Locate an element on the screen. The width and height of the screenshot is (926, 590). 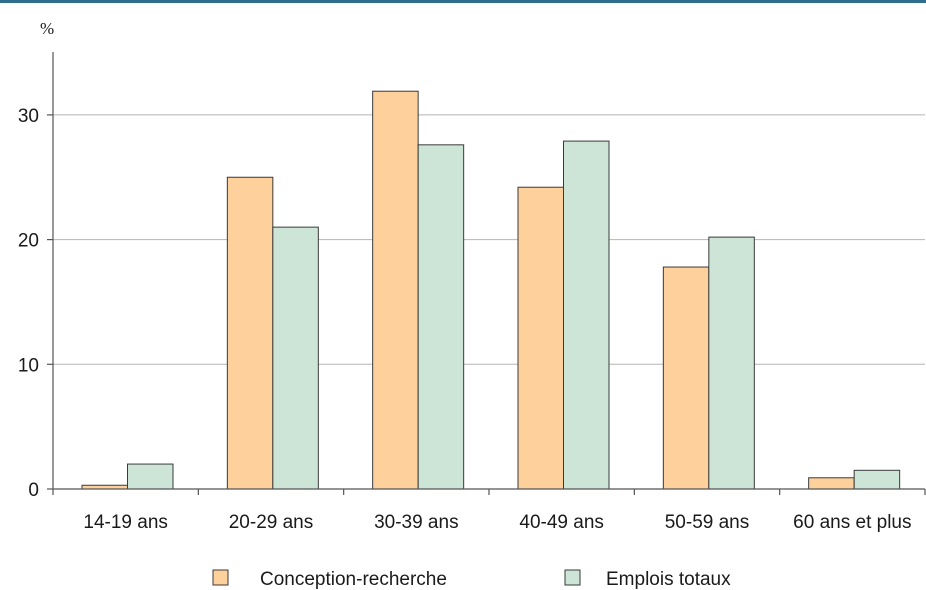
y-tick-label: 10 is located at coordinates (28, 365).